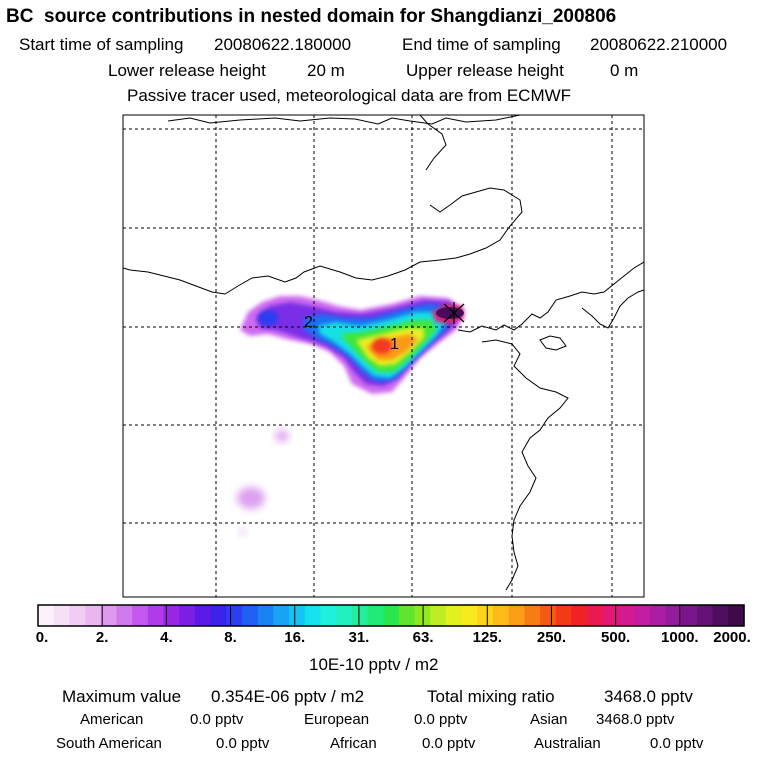 The image size is (768, 768). Describe the element at coordinates (353, 743) in the screenshot. I see `african-label: African` at that location.